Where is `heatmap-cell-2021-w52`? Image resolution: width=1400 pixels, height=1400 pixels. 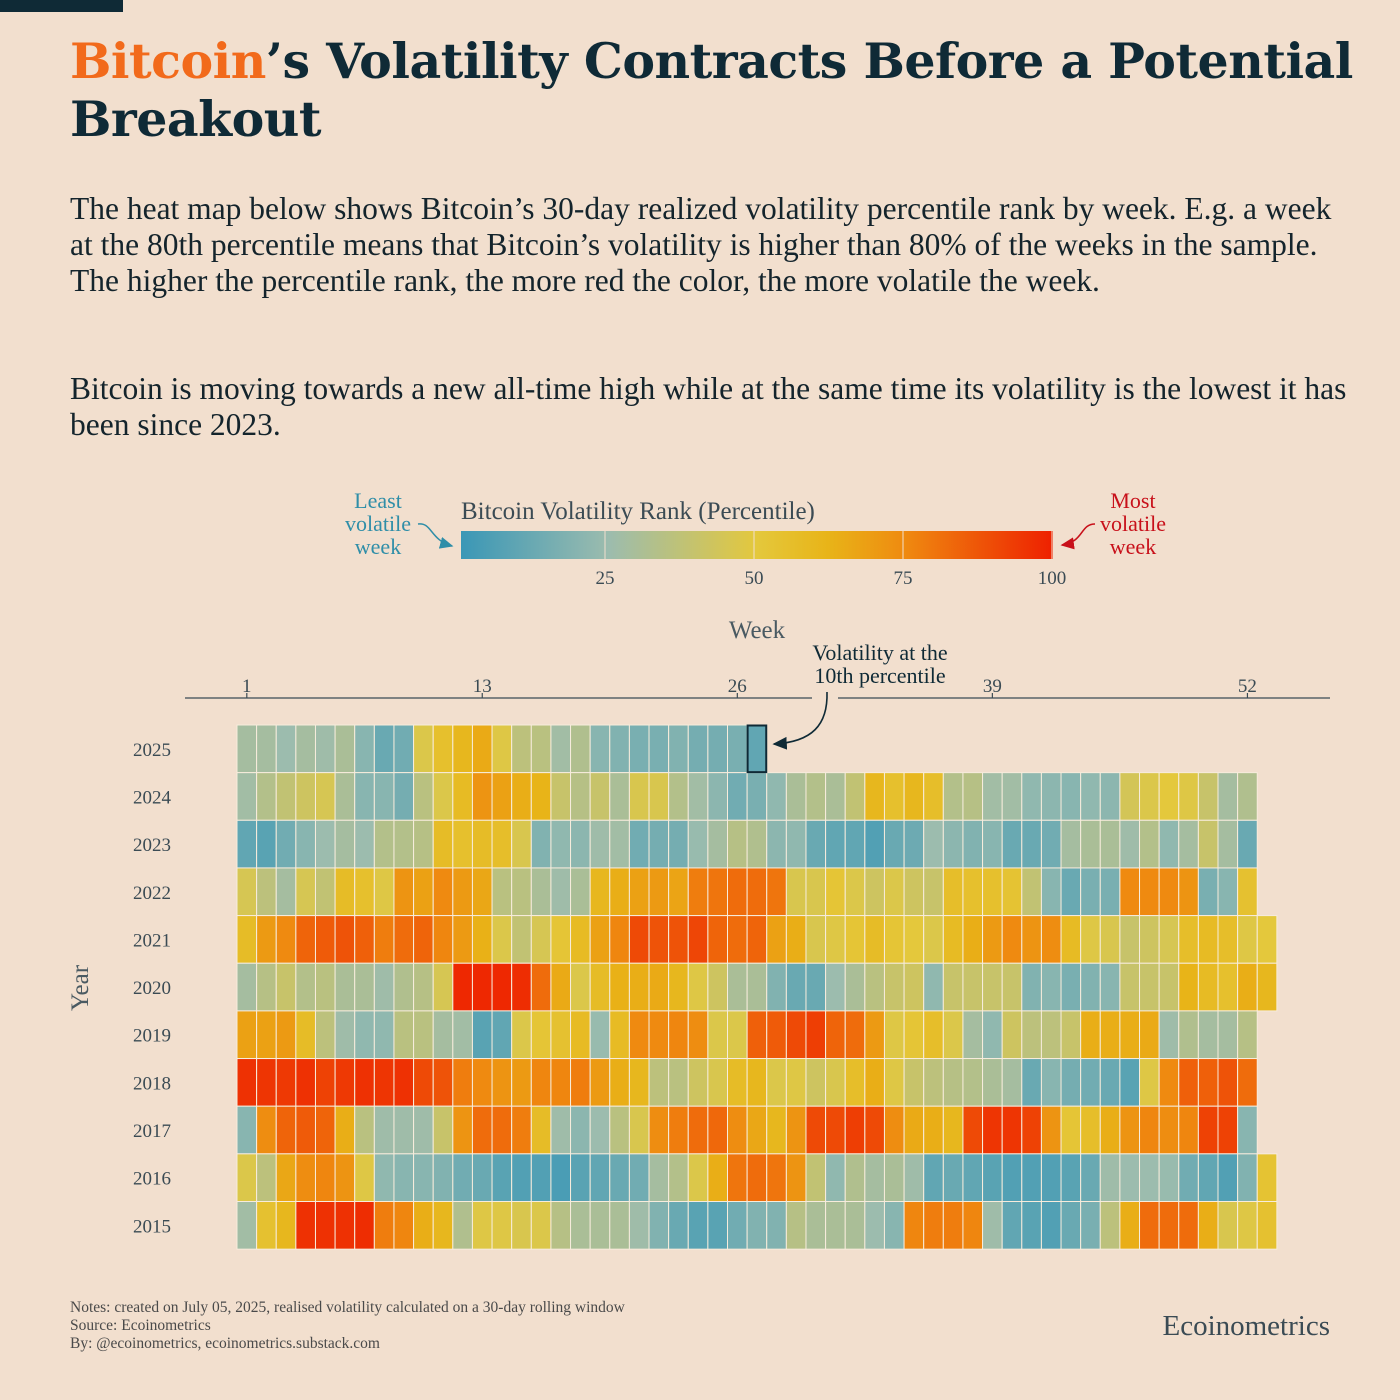
heatmap-cell-2021-w52 is located at coordinates (1247, 939).